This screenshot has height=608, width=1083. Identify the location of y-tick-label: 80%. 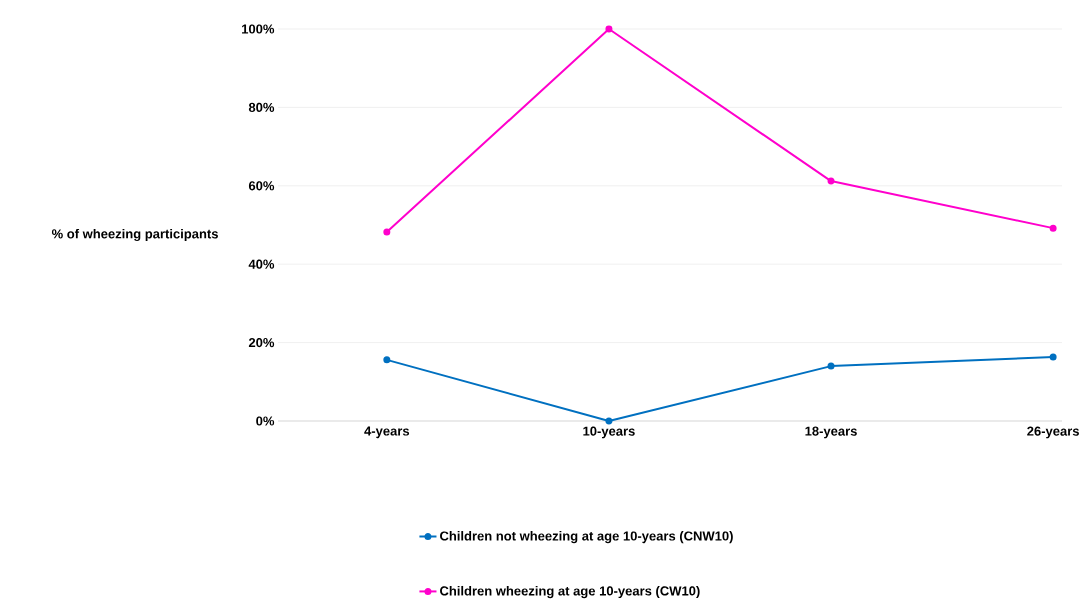
(261, 107).